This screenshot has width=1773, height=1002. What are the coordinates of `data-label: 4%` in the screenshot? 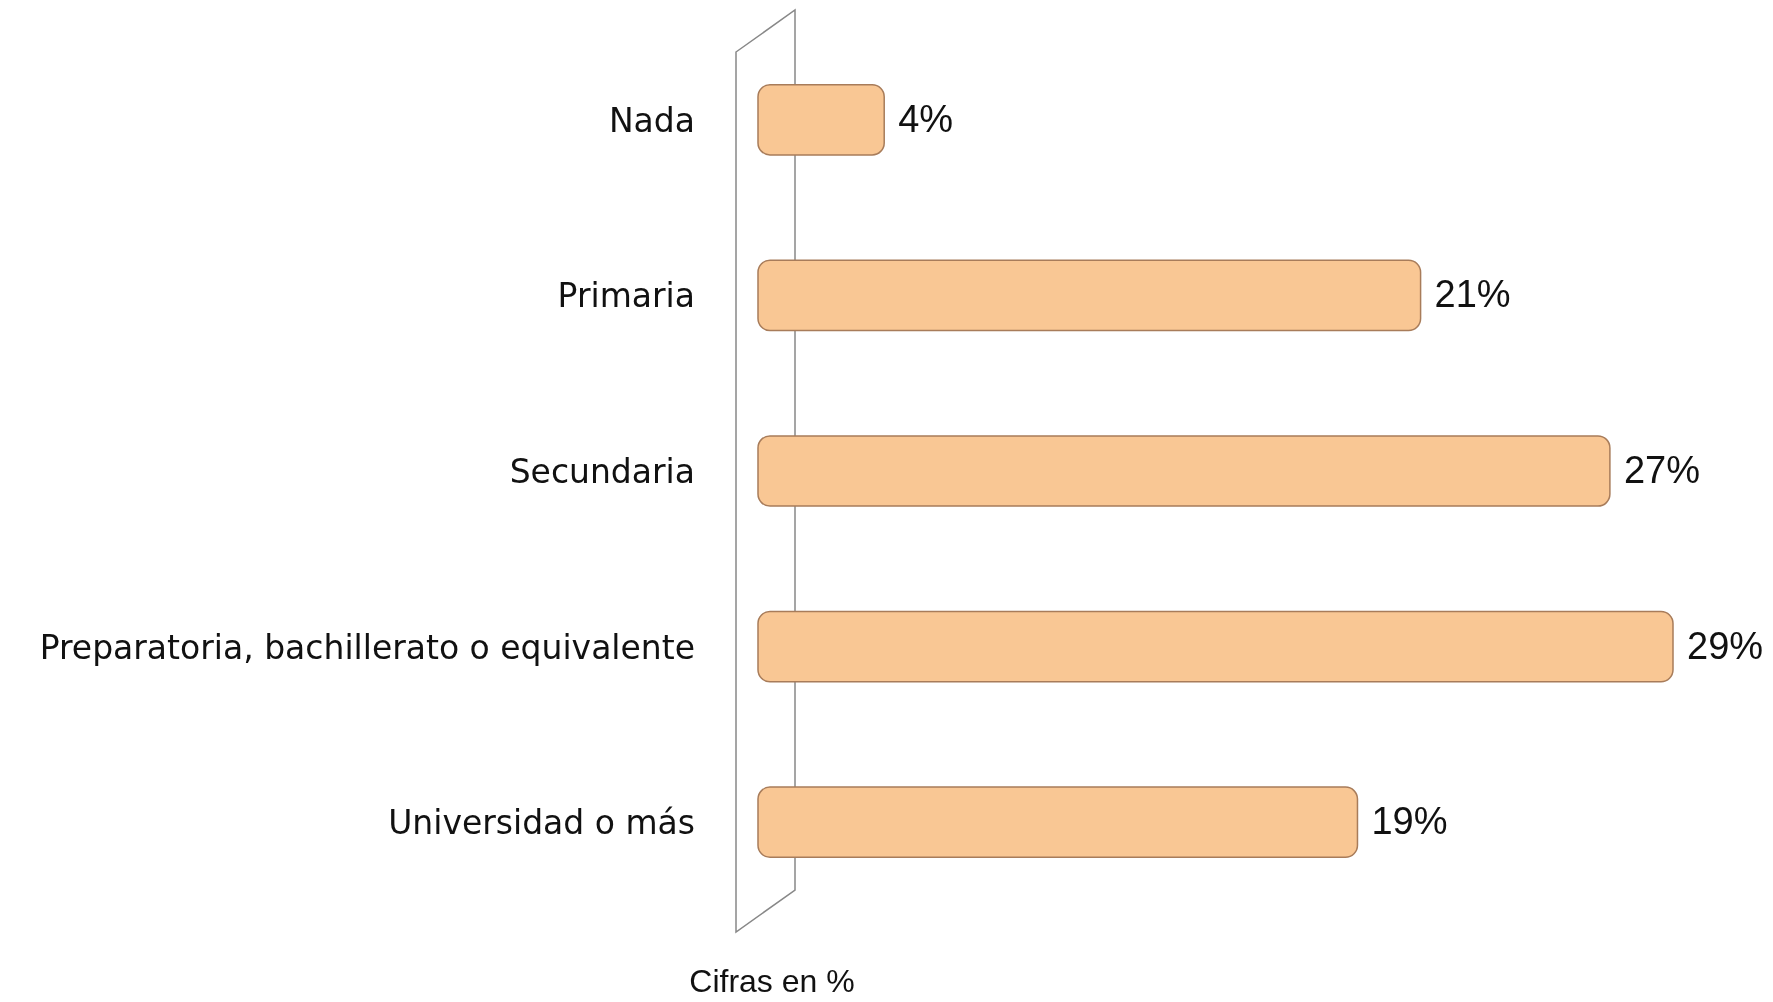 It's located at (926, 118).